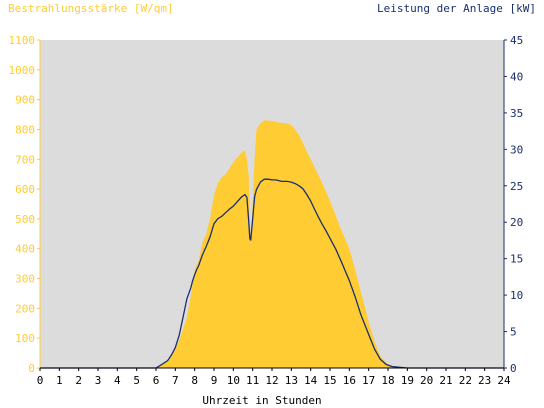 This screenshot has height=408, width=544. What do you see at coordinates (22, 40) in the screenshot?
I see `left-tick-label: 1100` at bounding box center [22, 40].